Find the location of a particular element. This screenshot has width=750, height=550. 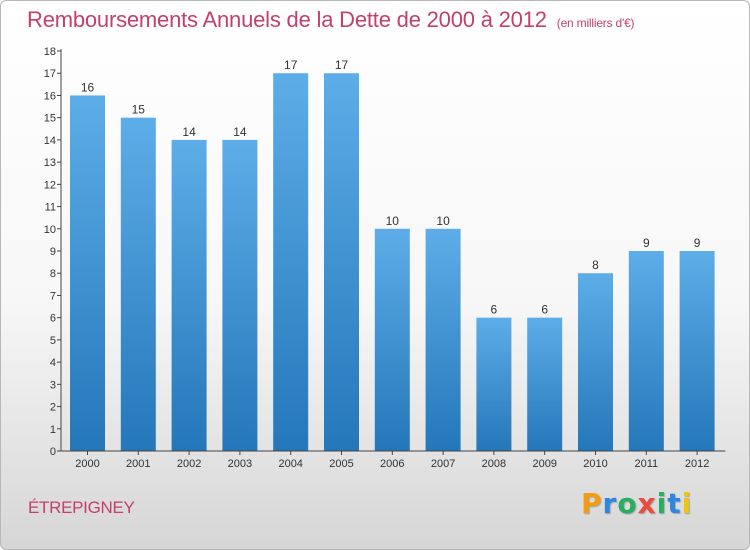

x-tick-label: 2006 is located at coordinates (392, 464).